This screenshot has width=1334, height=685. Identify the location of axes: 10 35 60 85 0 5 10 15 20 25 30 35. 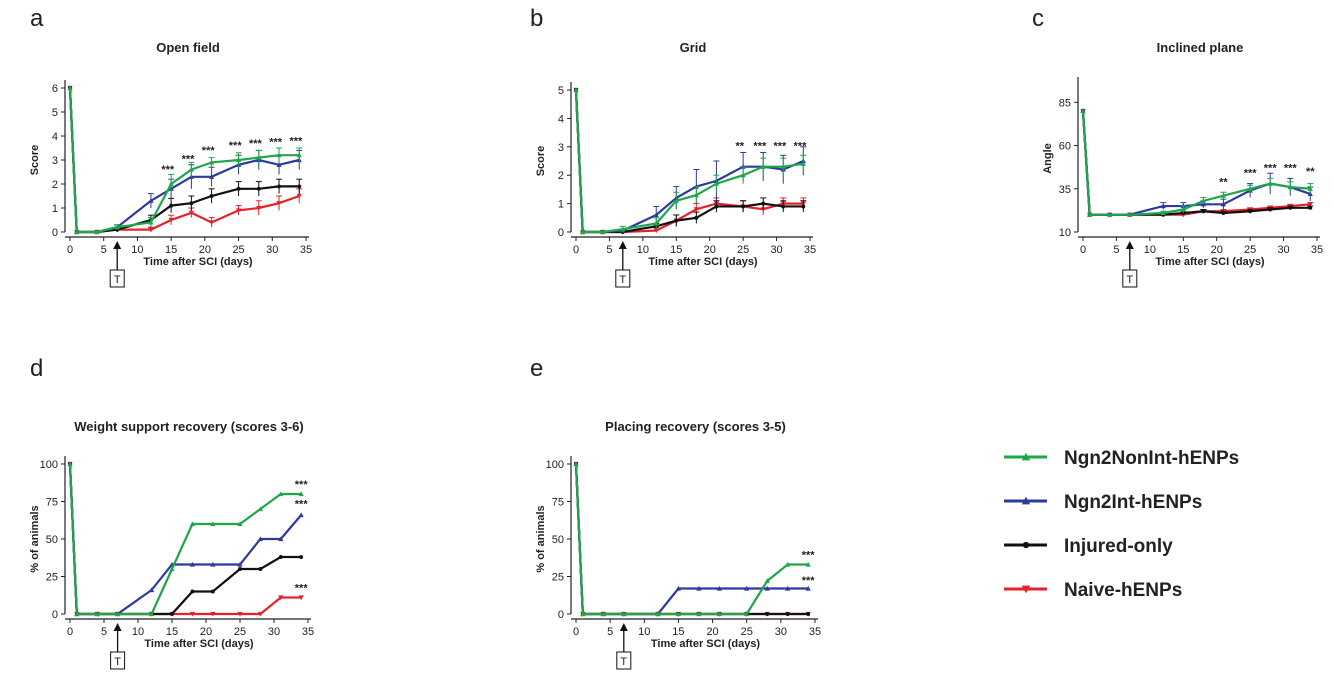
(1191, 166).